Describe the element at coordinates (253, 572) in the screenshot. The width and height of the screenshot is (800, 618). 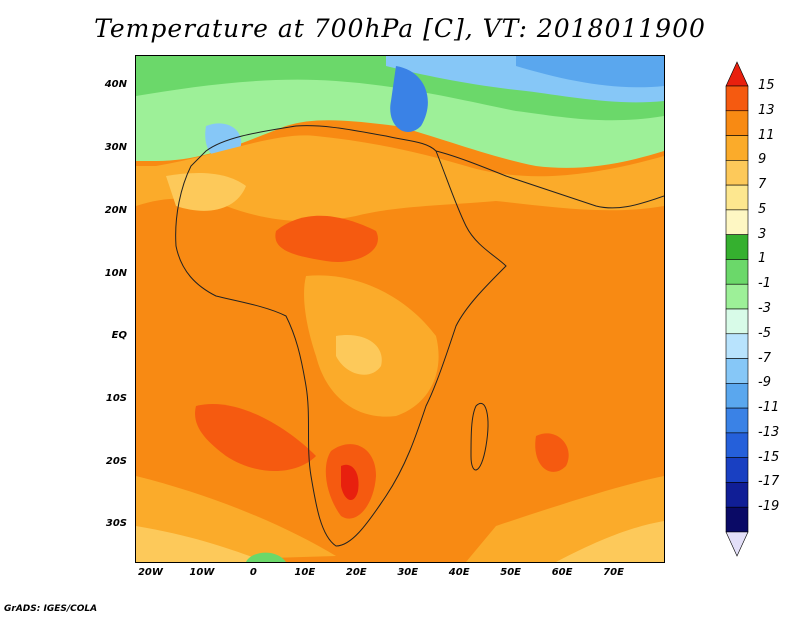
I see `lon-label: 0` at that location.